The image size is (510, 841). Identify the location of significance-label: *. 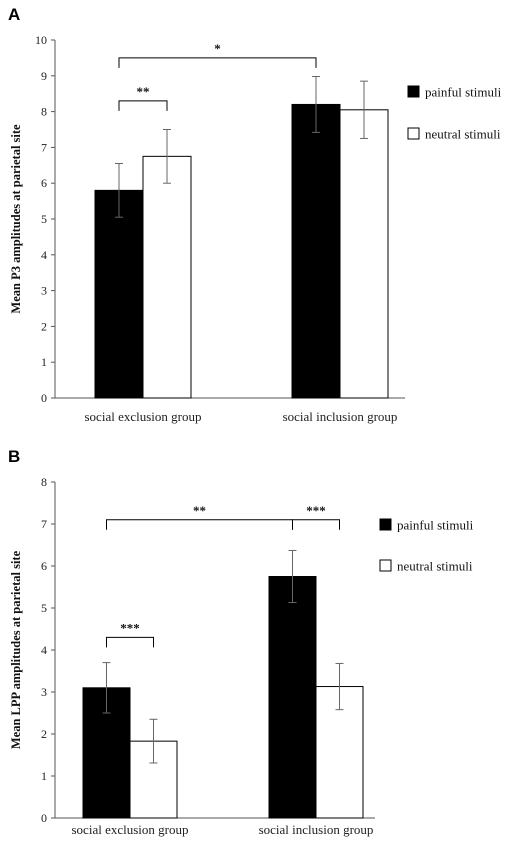
(217, 48).